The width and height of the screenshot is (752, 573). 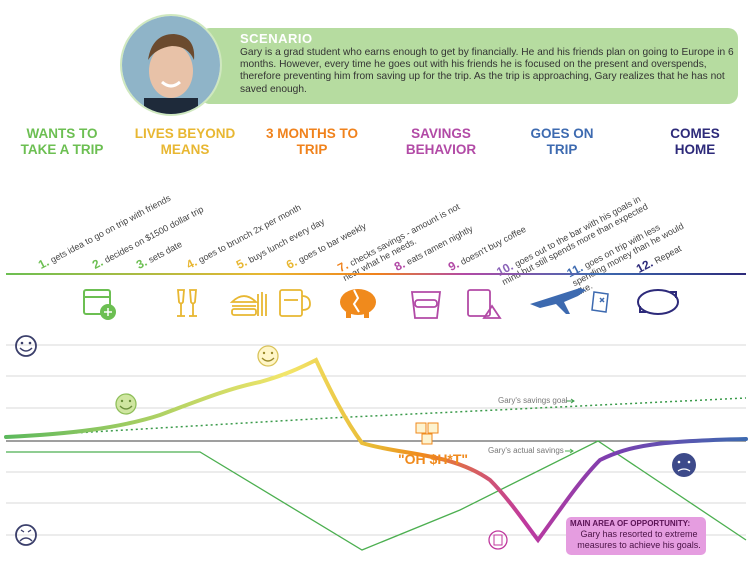 What do you see at coordinates (533, 400) in the screenshot?
I see `savings-goal-label: Gary's savings goal` at bounding box center [533, 400].